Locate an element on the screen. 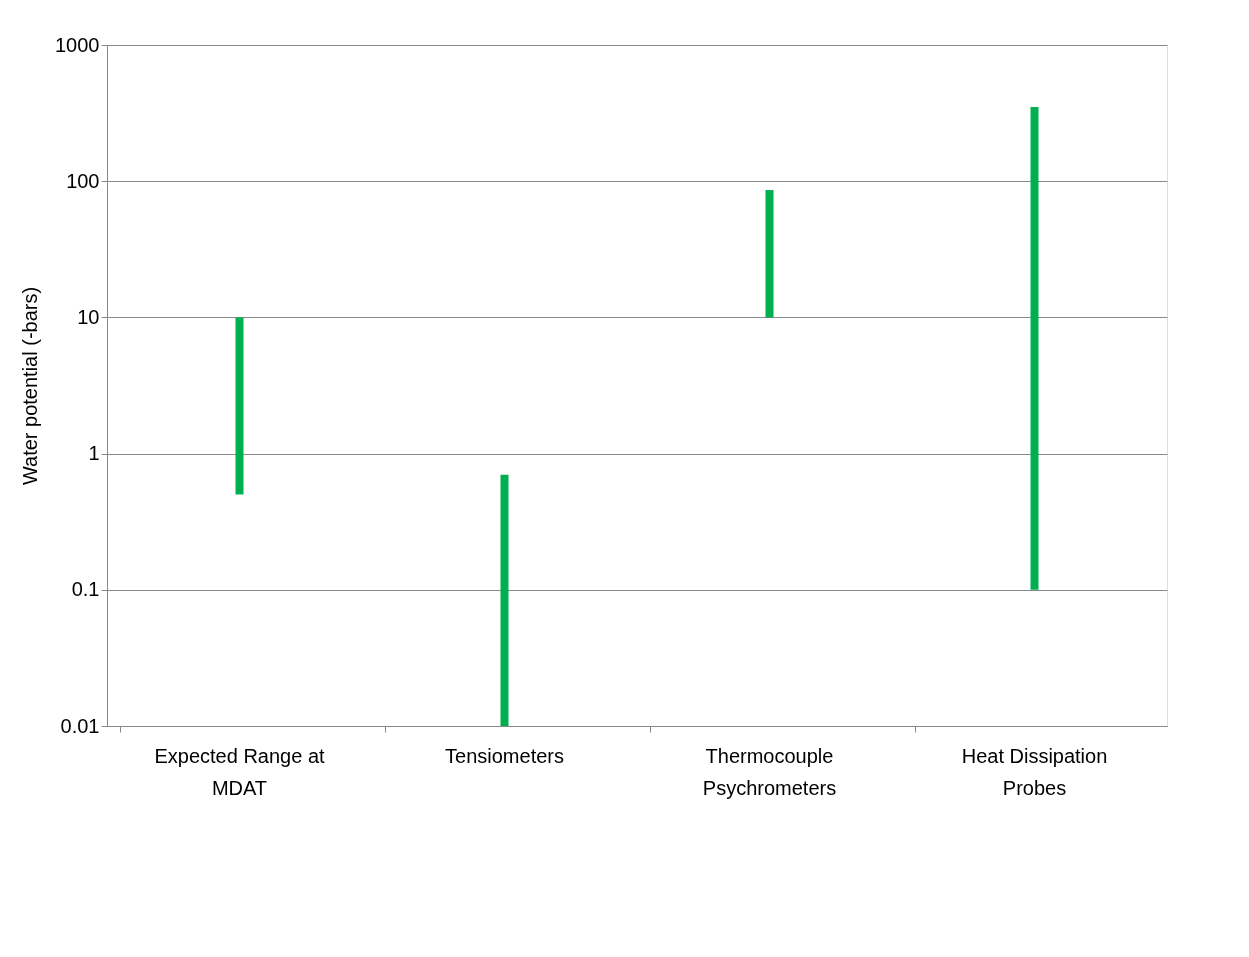 The width and height of the screenshot is (1249, 957). x-tick-label: Tensiometers is located at coordinates (504, 755).